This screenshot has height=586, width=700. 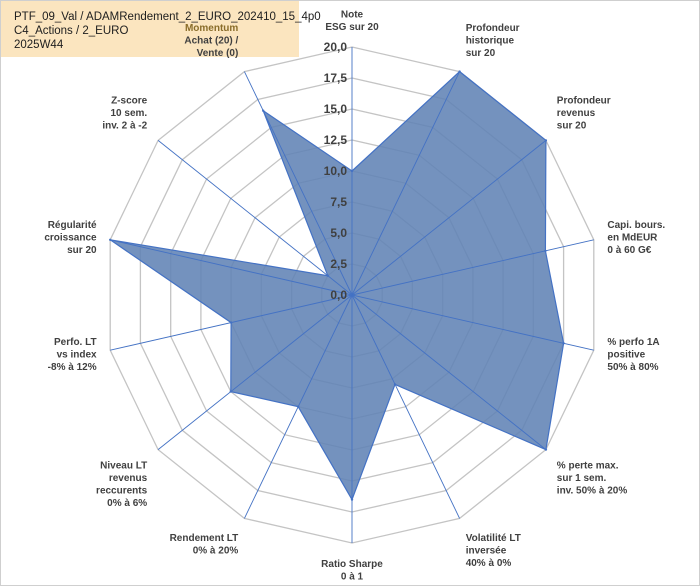 What do you see at coordinates (129, 101) in the screenshot?
I see `axis-label-line: Z-score` at bounding box center [129, 101].